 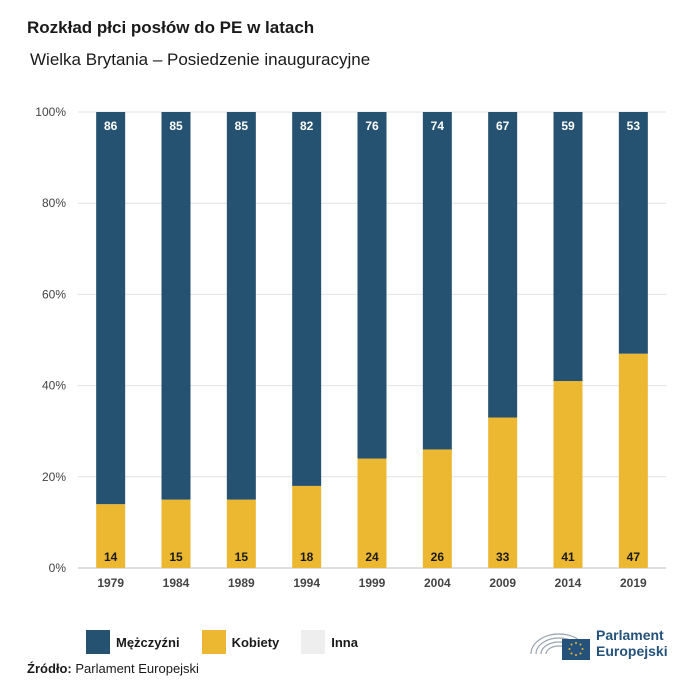 What do you see at coordinates (148, 642) in the screenshot?
I see `legend-label-men: Mężczyźni` at bounding box center [148, 642].